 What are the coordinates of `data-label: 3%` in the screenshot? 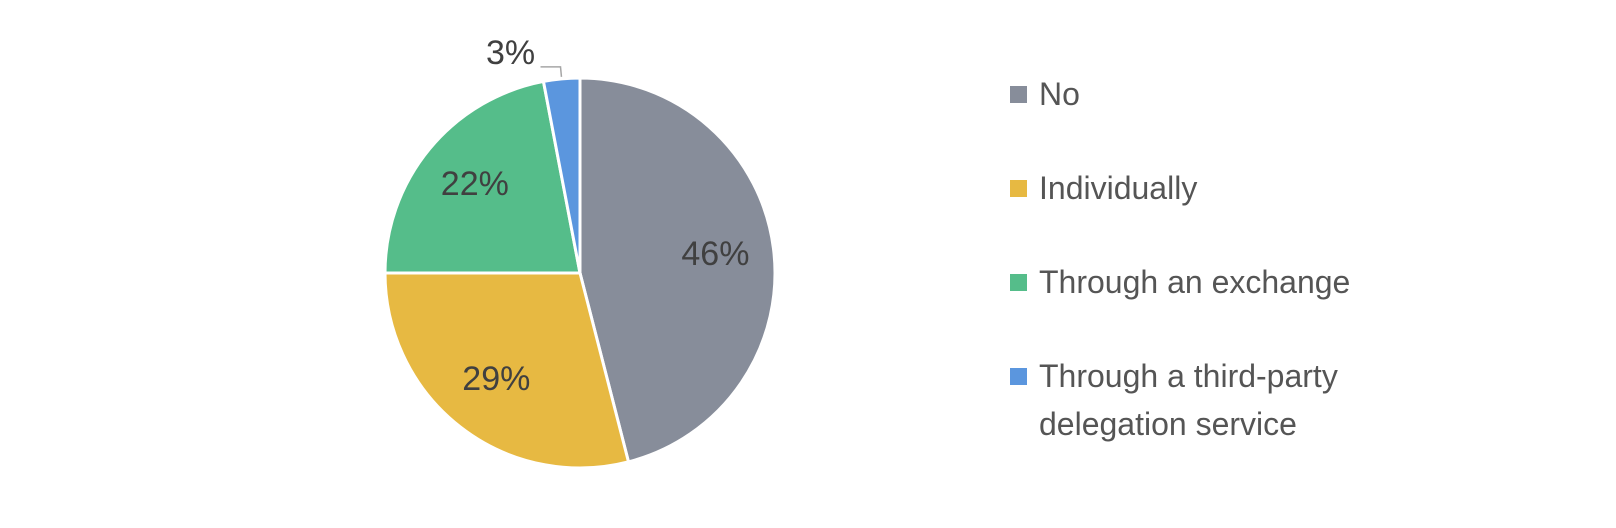 It's located at (510, 53).